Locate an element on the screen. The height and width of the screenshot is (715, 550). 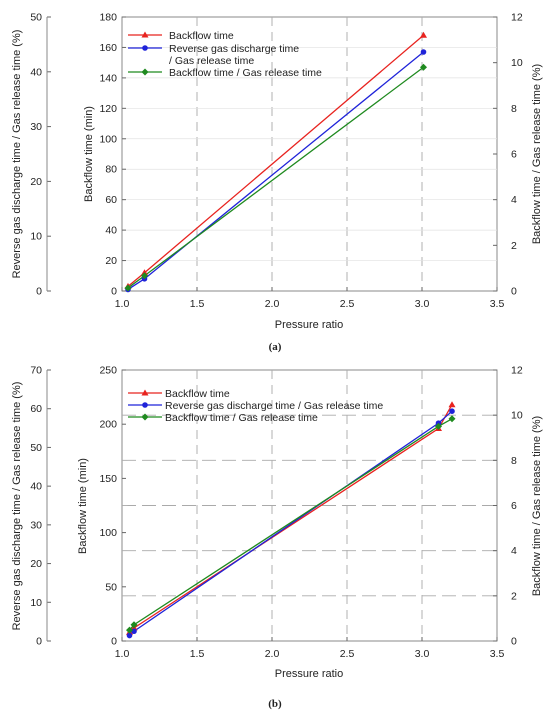
left-tick-label: 70 is located at coordinates (36, 371).